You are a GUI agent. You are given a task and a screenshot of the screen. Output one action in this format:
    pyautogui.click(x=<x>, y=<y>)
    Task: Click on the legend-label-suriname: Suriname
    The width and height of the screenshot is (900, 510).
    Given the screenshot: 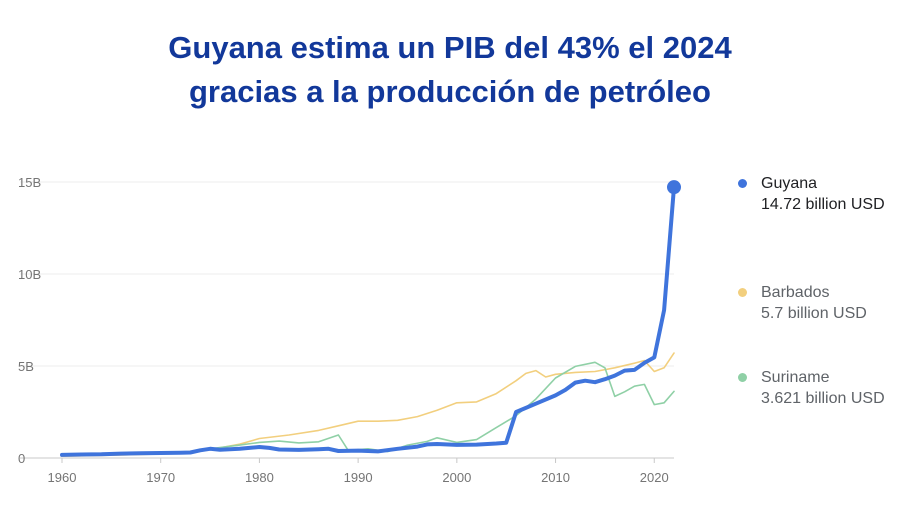 What is the action you would take?
    pyautogui.click(x=795, y=377)
    